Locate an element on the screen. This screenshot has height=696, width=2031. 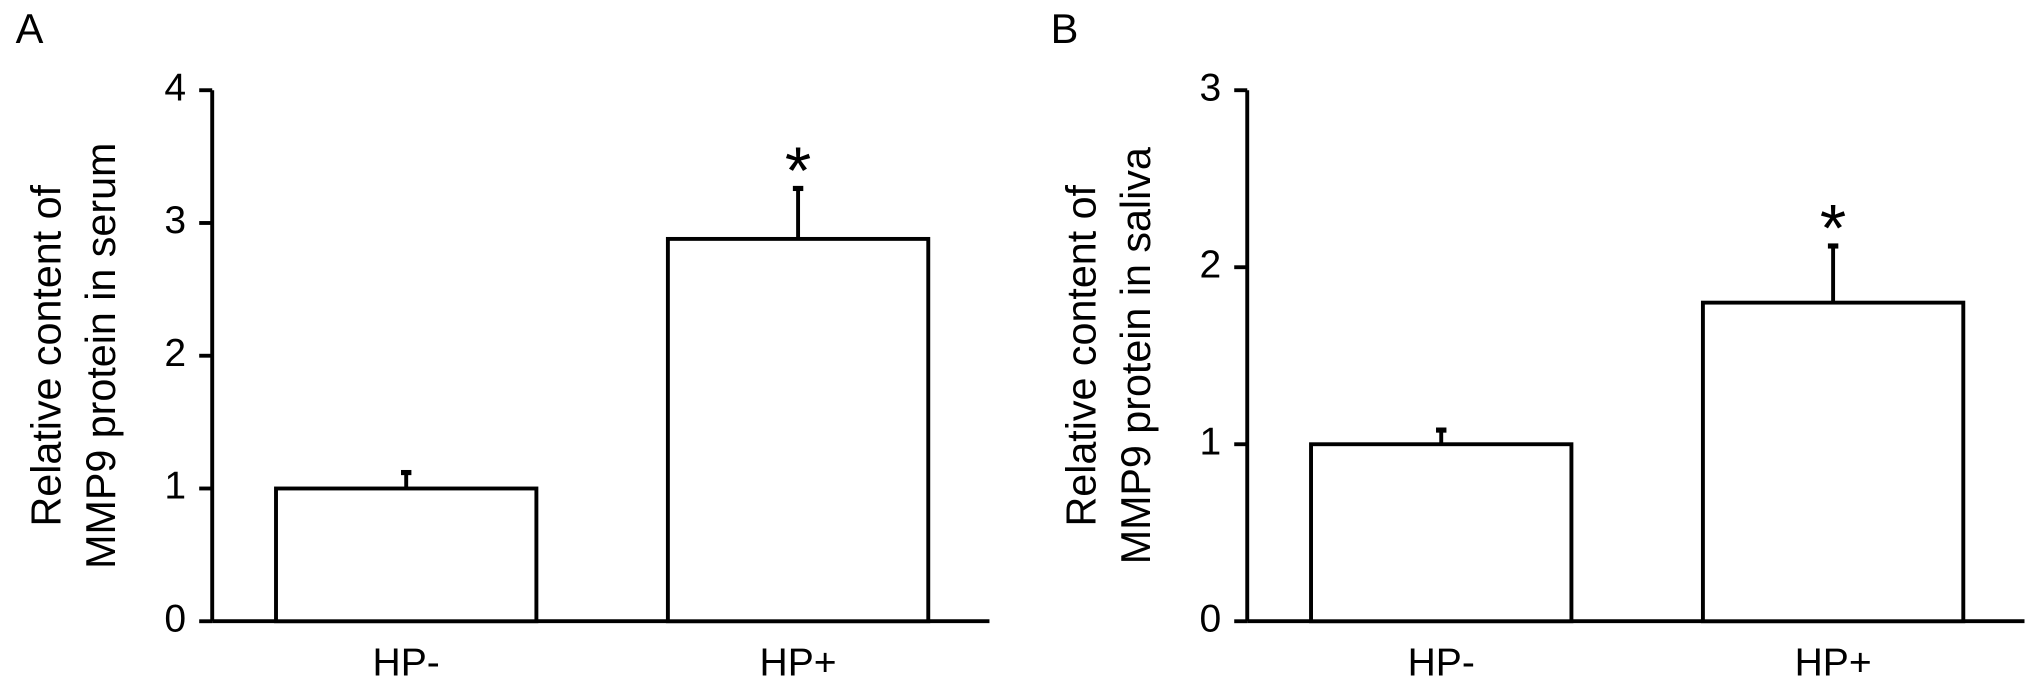
panel-label: B is located at coordinates (1065, 28).